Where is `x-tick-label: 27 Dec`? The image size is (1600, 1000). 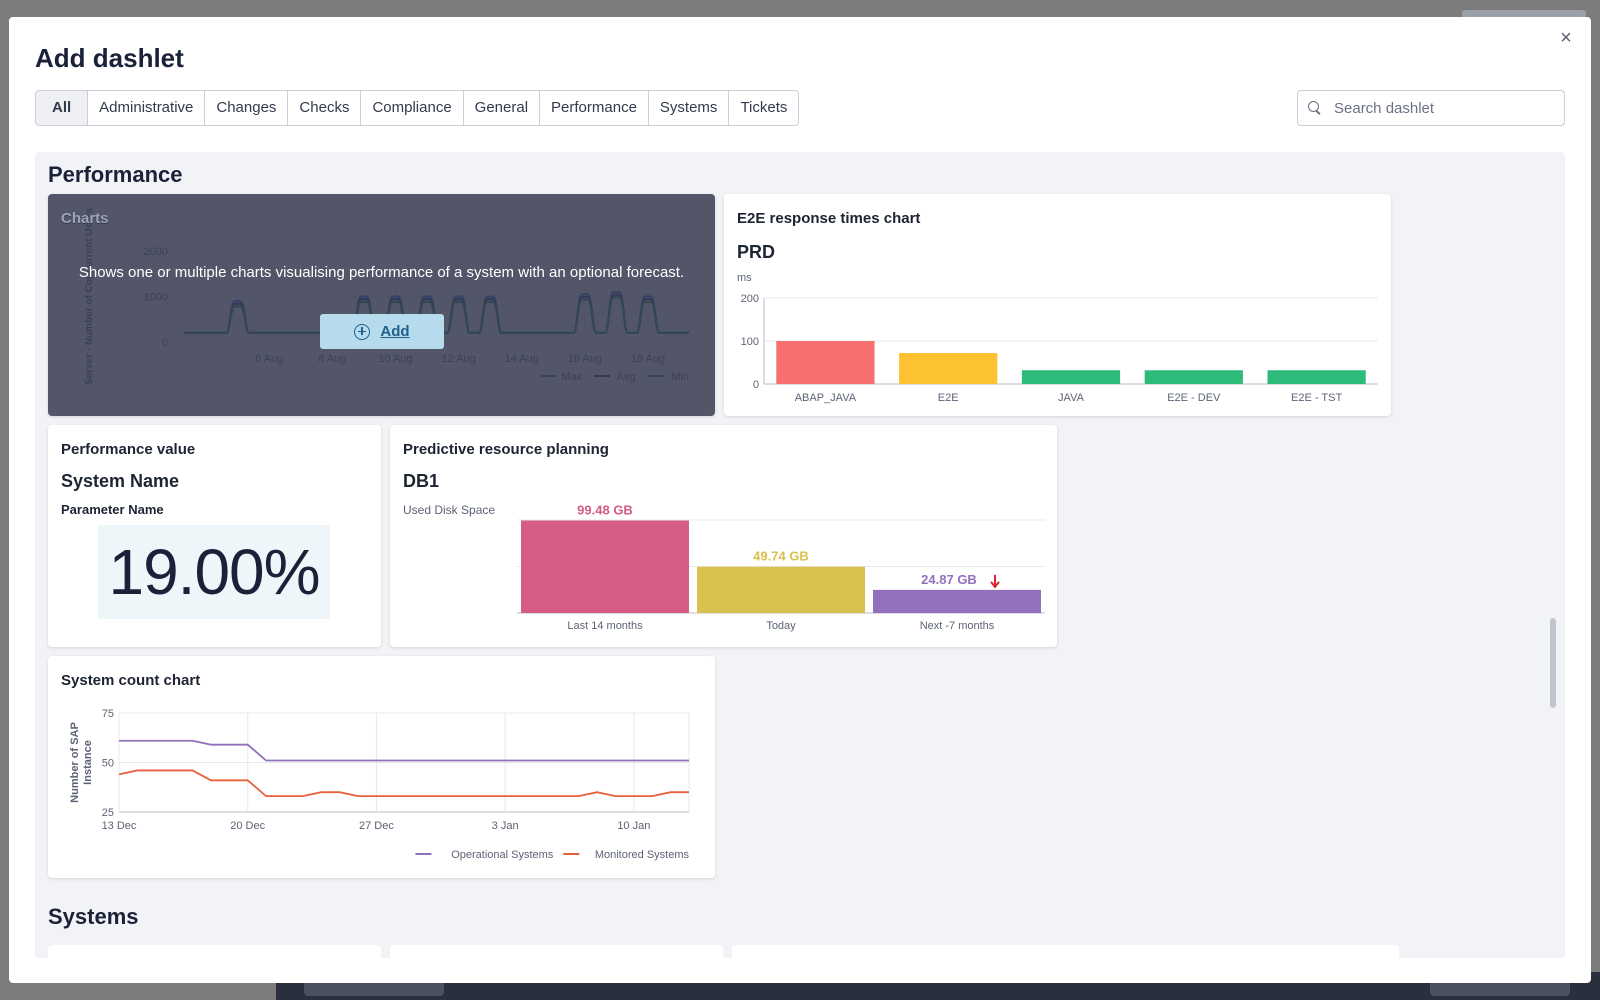 x-tick-label: 27 Dec is located at coordinates (376, 826).